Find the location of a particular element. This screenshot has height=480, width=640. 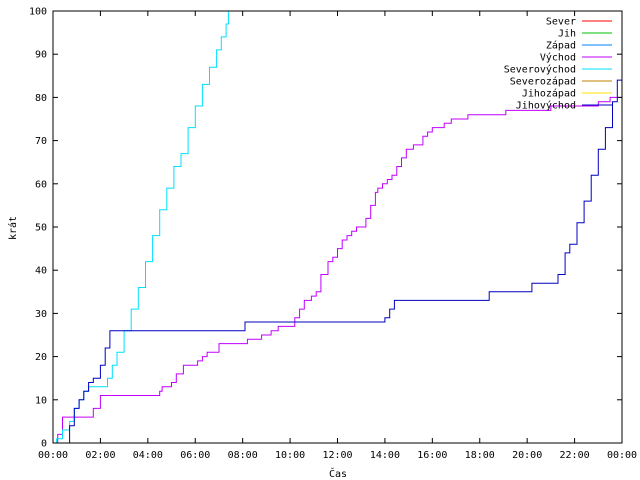

x-tick-label: 02:00 is located at coordinates (100, 455).